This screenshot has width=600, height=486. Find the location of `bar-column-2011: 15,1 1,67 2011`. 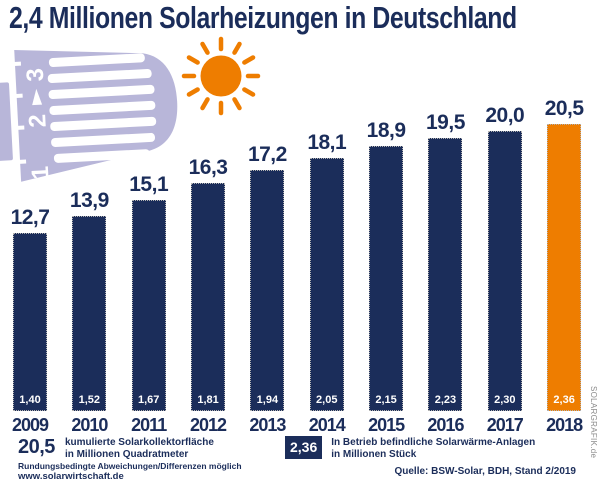

bar-column-2011: 15,1 1,67 2011 is located at coordinates (149, 304).